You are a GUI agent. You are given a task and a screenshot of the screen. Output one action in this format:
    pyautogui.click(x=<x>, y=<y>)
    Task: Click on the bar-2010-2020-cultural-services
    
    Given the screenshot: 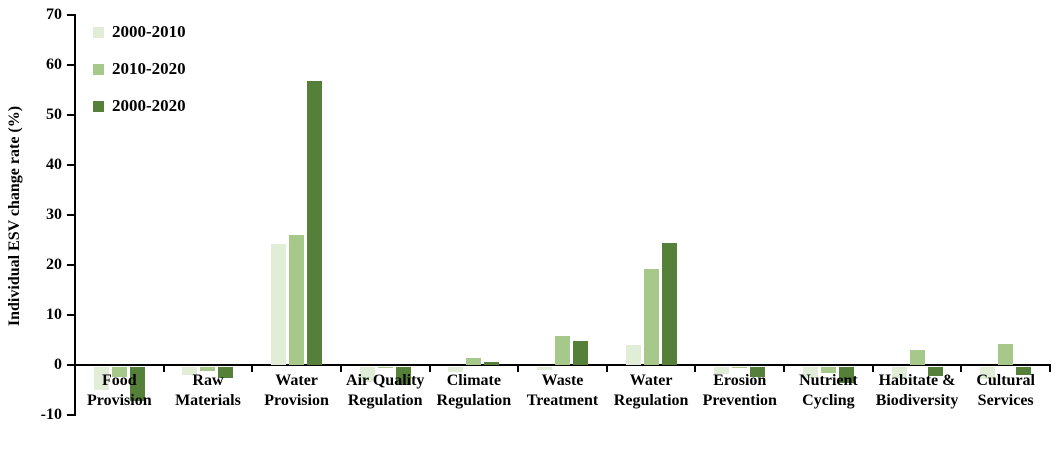 What is the action you would take?
    pyautogui.click(x=1006, y=354)
    